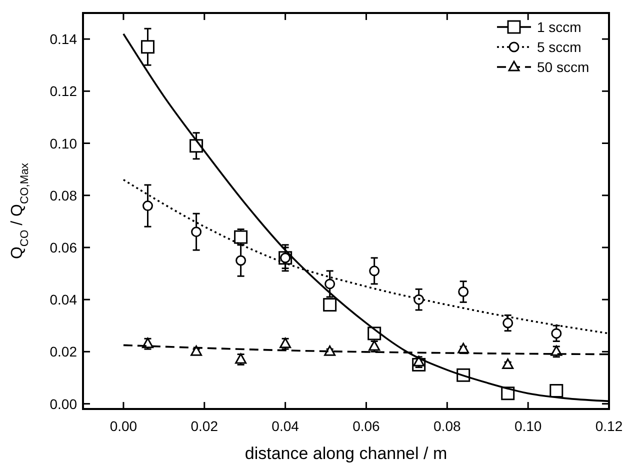  Describe the element at coordinates (64, 247) in the screenshot. I see `y-tick-label: 0.06` at that location.